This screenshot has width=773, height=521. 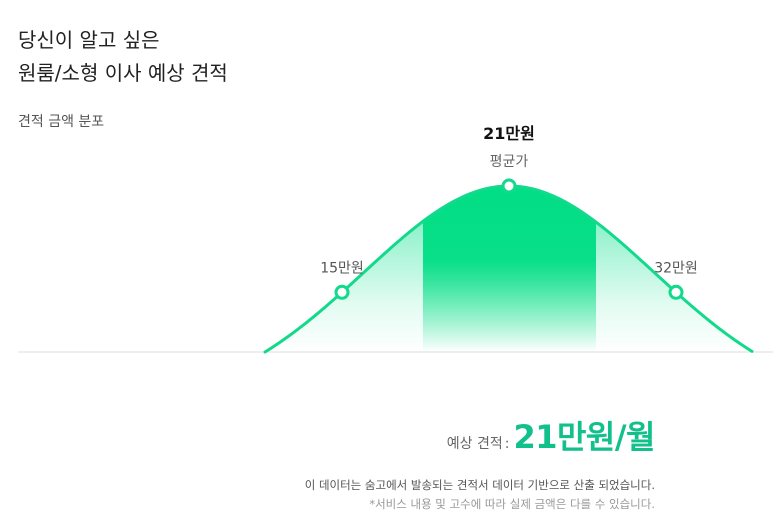 I want to click on point-label-15: 15만원, so click(x=342, y=268).